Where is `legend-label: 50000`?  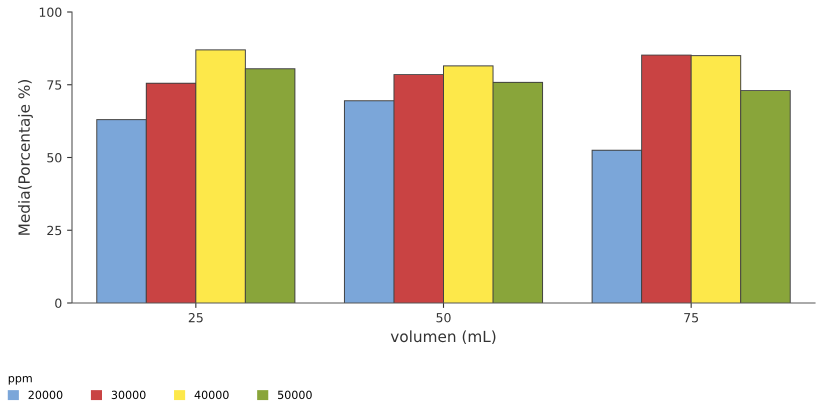
legend-label: 50000 is located at coordinates (295, 395).